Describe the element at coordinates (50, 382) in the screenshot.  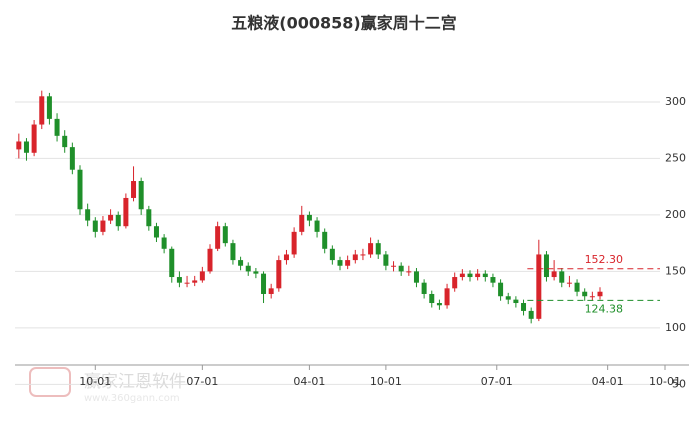
I see `watermark-logo` at that location.